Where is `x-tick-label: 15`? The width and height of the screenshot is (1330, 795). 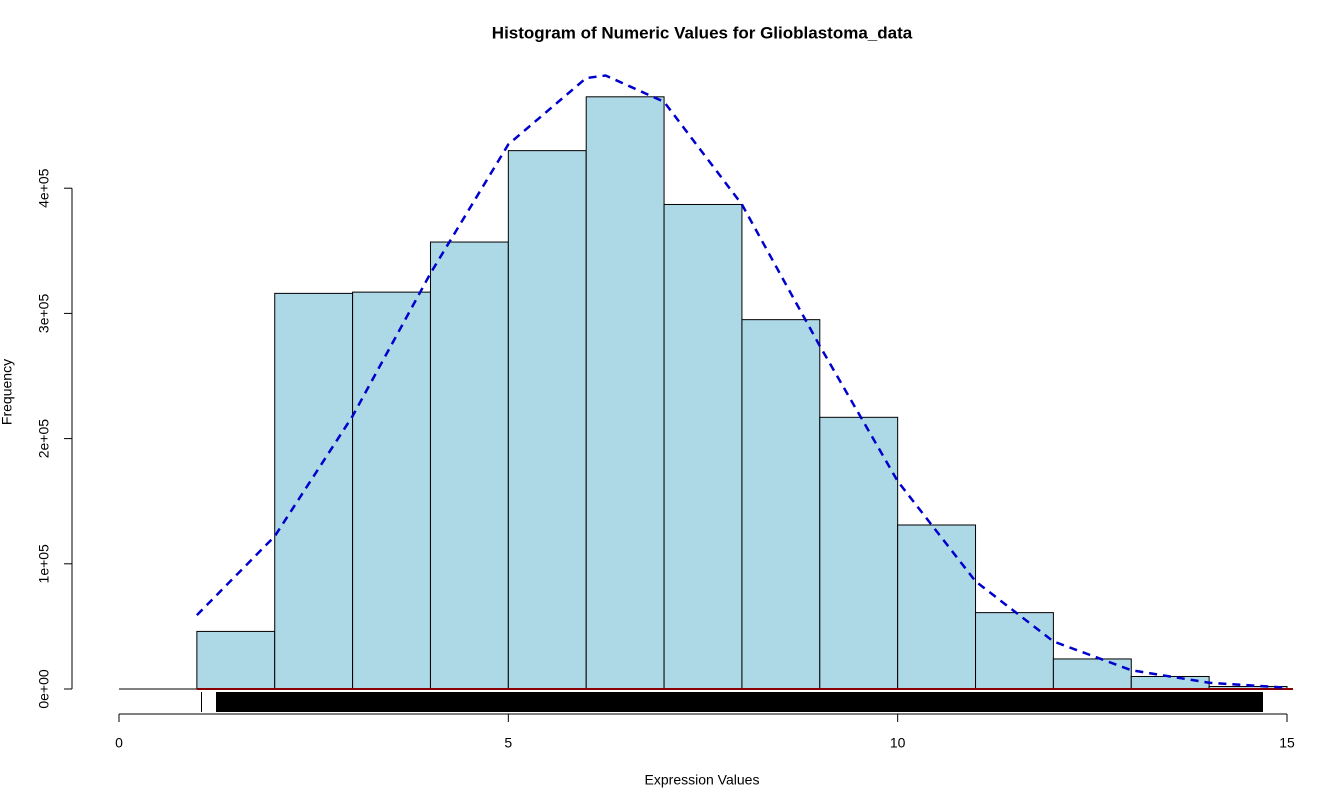
x-tick-label: 15 is located at coordinates (1287, 743).